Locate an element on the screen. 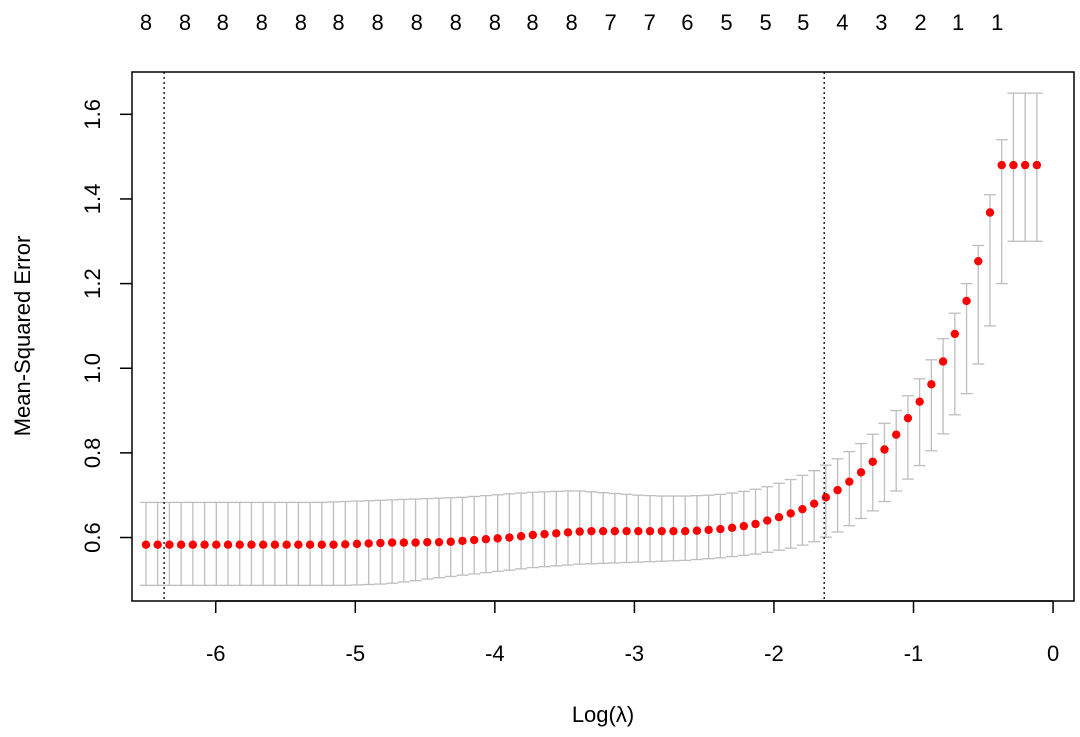 The image size is (1080, 737). top-axis-label: 6 is located at coordinates (687, 22).